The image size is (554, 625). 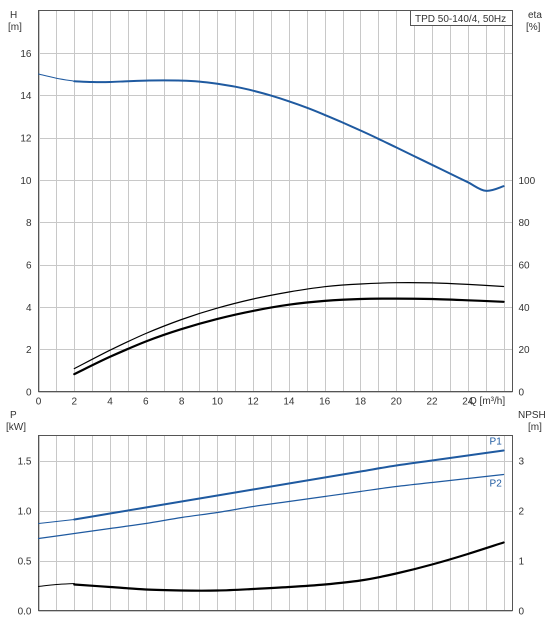 I want to click on y-tick-labels-left: 0.0 0.5 1.0 1.5, so click(x=25, y=537).